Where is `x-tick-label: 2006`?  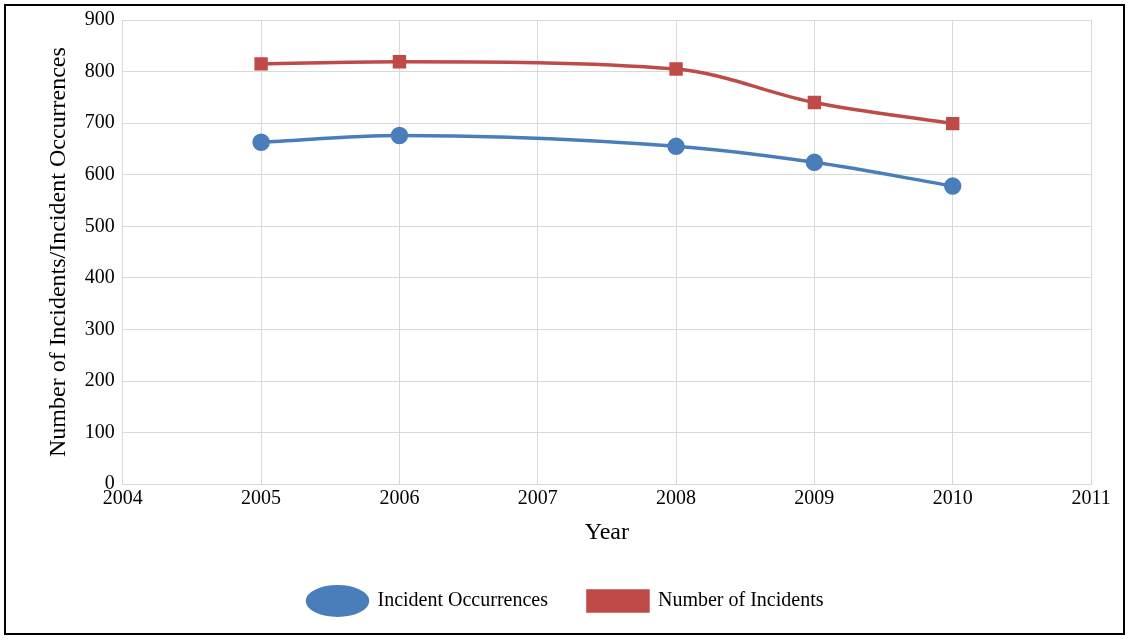 x-tick-label: 2006 is located at coordinates (399, 497).